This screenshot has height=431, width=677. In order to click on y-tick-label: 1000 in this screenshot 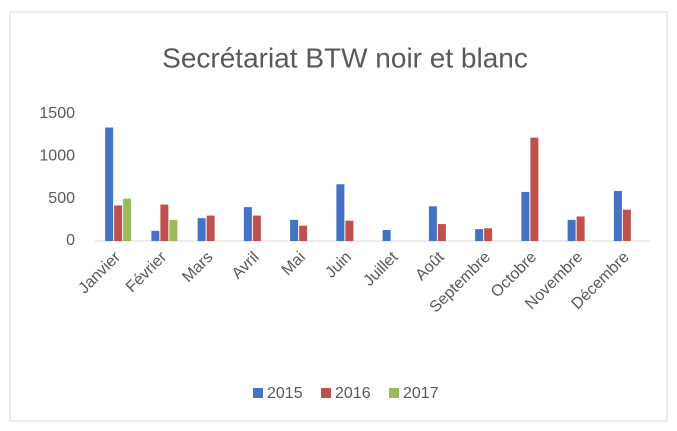, I will do `click(57, 156)`.